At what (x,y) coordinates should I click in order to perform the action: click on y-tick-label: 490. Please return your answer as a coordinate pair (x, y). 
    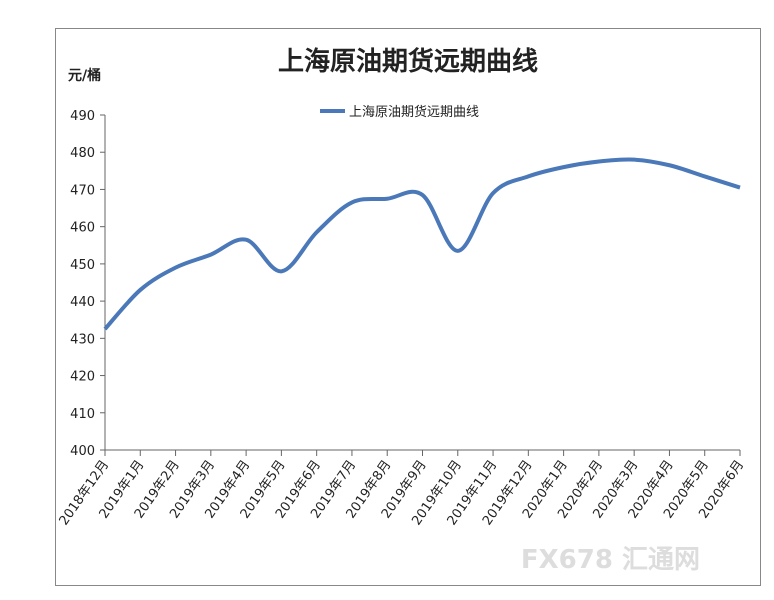
    Looking at the image, I should click on (82, 116).